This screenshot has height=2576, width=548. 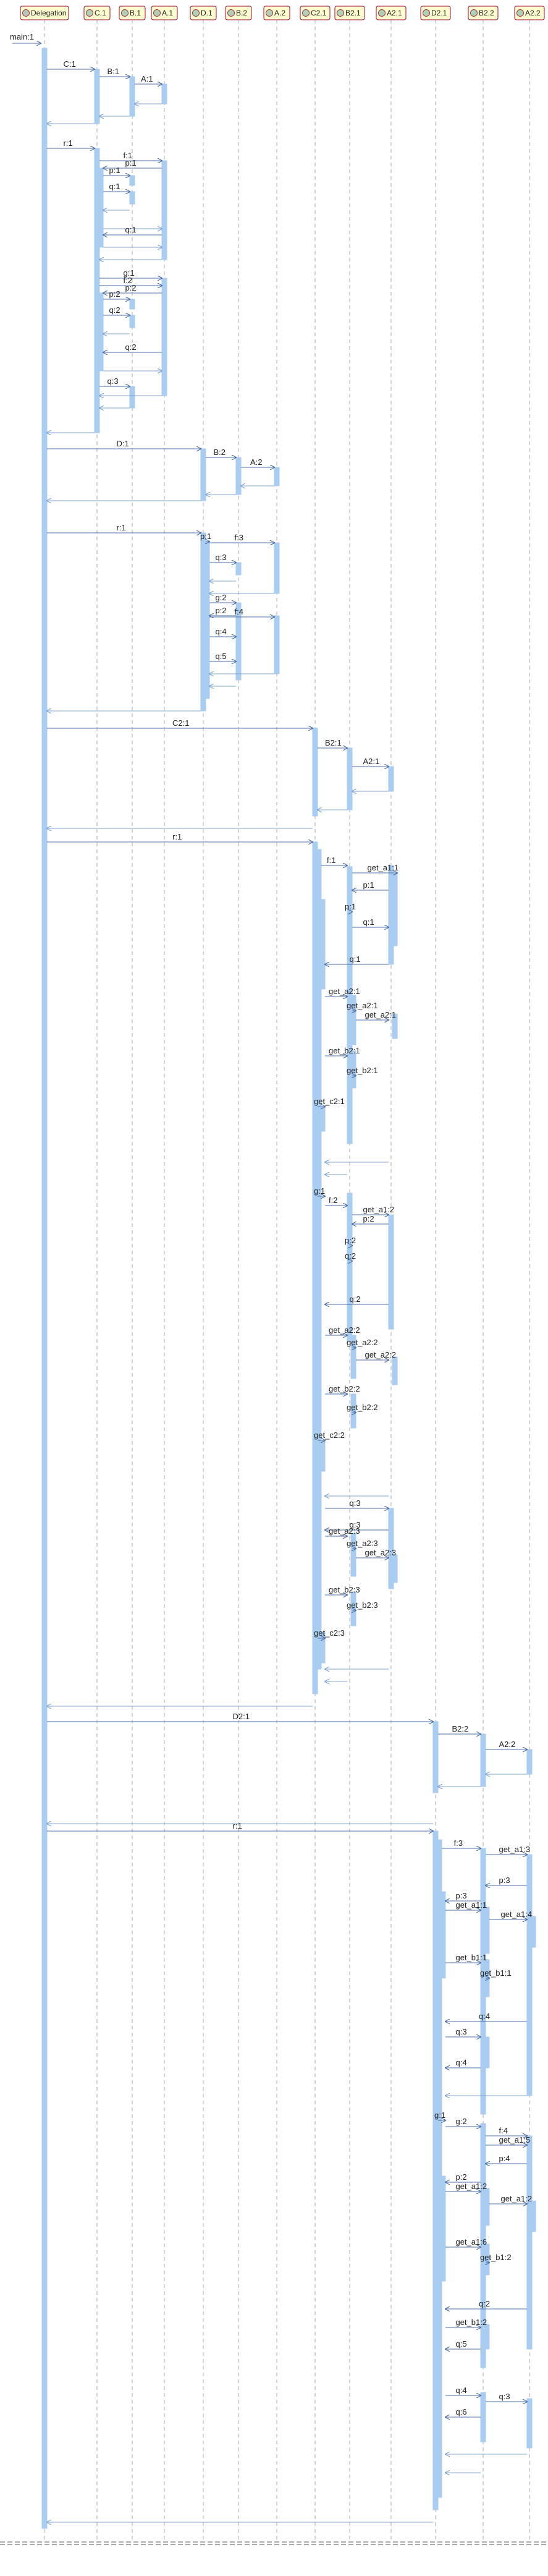 I want to click on participant-B21: B2.1, so click(x=349, y=13).